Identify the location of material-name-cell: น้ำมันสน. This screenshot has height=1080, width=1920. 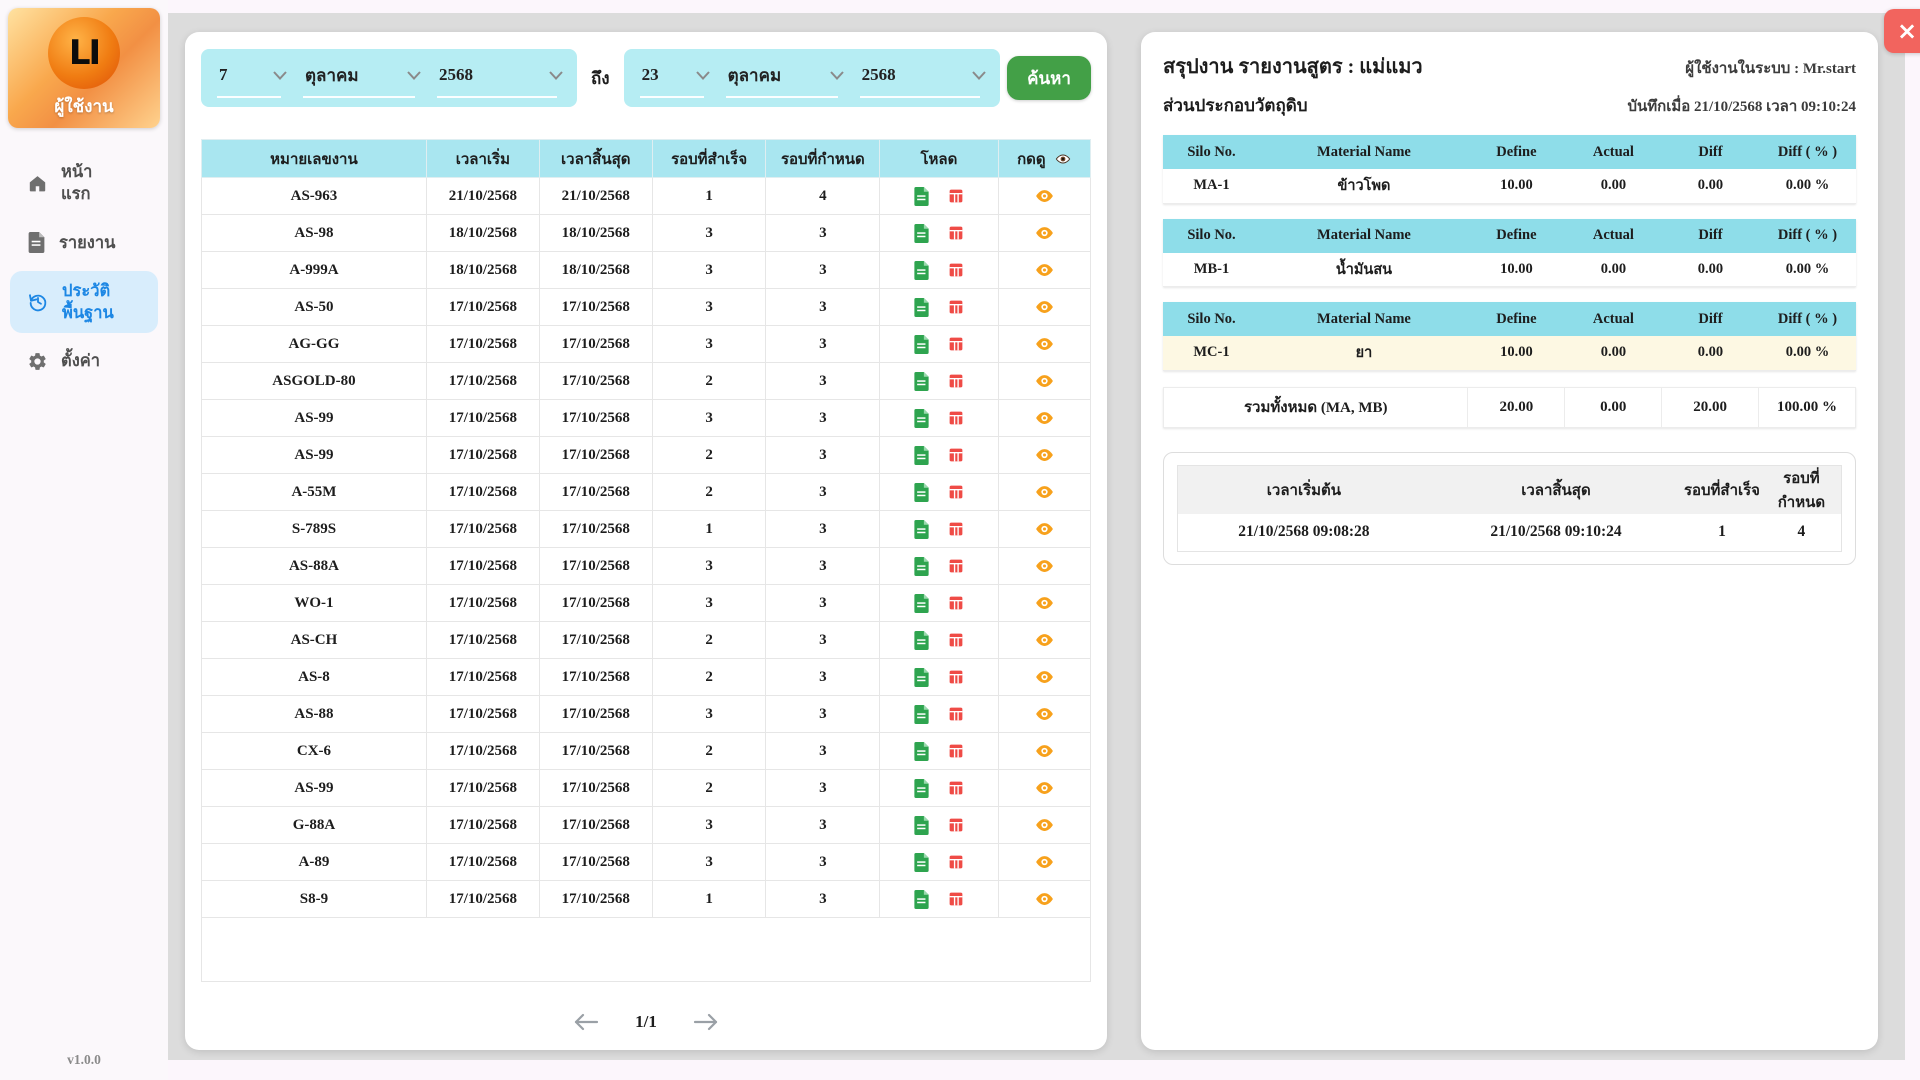
(1364, 269).